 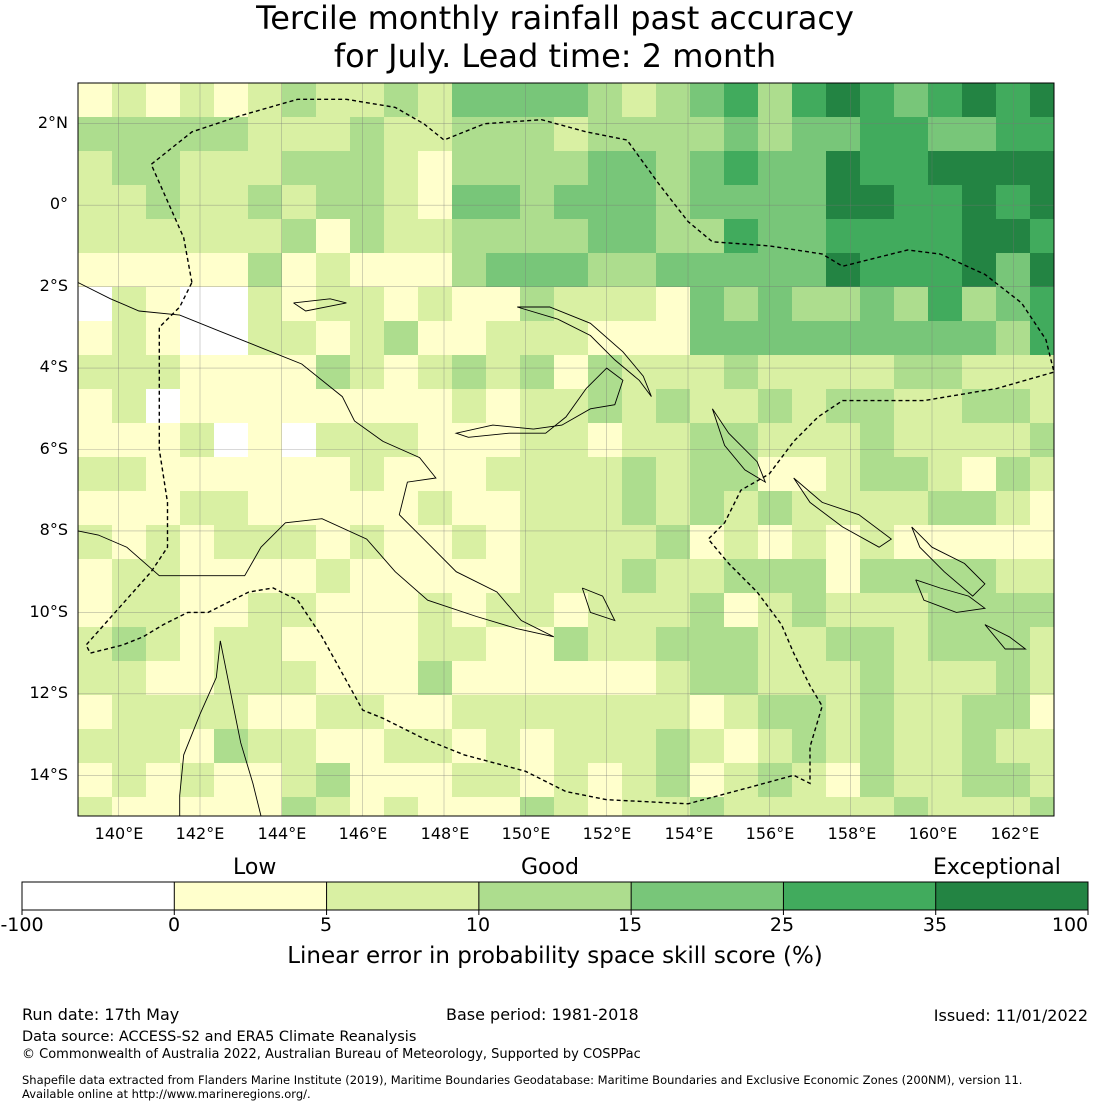 What do you see at coordinates (445, 833) in the screenshot?
I see `x-tick-148e: 148°E` at bounding box center [445, 833].